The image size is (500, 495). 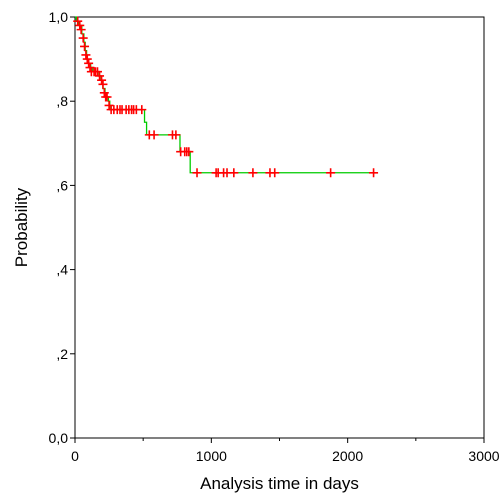 What do you see at coordinates (75, 456) in the screenshot?
I see `x-tick-label: 0` at bounding box center [75, 456].